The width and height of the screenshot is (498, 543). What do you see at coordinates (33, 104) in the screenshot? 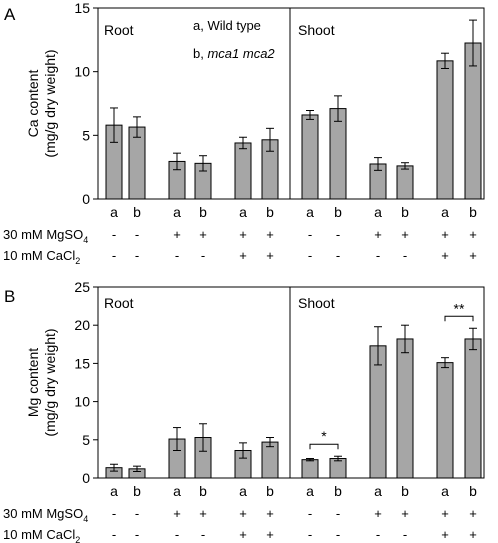
I see `y-axis-label: Ca content` at bounding box center [33, 104].